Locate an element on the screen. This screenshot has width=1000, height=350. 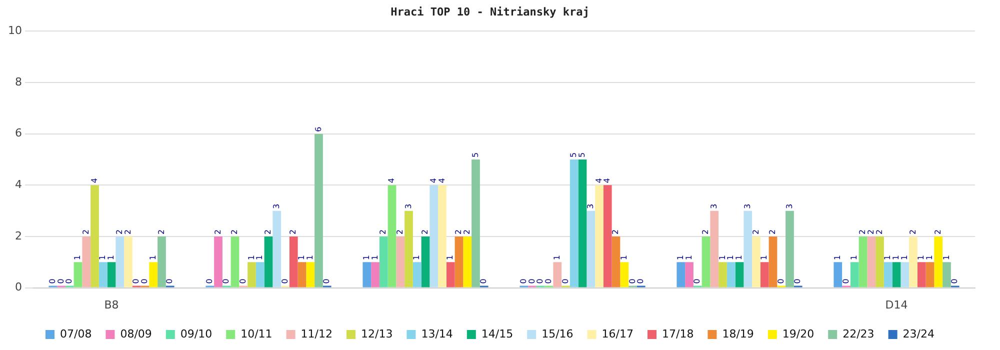
legend-label: 23/24 is located at coordinates (918, 333).